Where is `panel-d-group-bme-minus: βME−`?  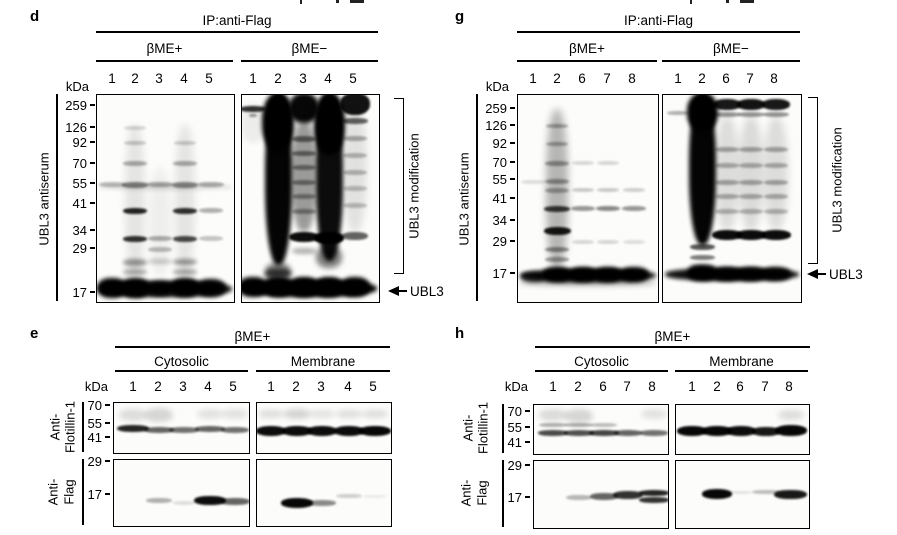
panel-d-group-bme-minus: βME− is located at coordinates (309, 48).